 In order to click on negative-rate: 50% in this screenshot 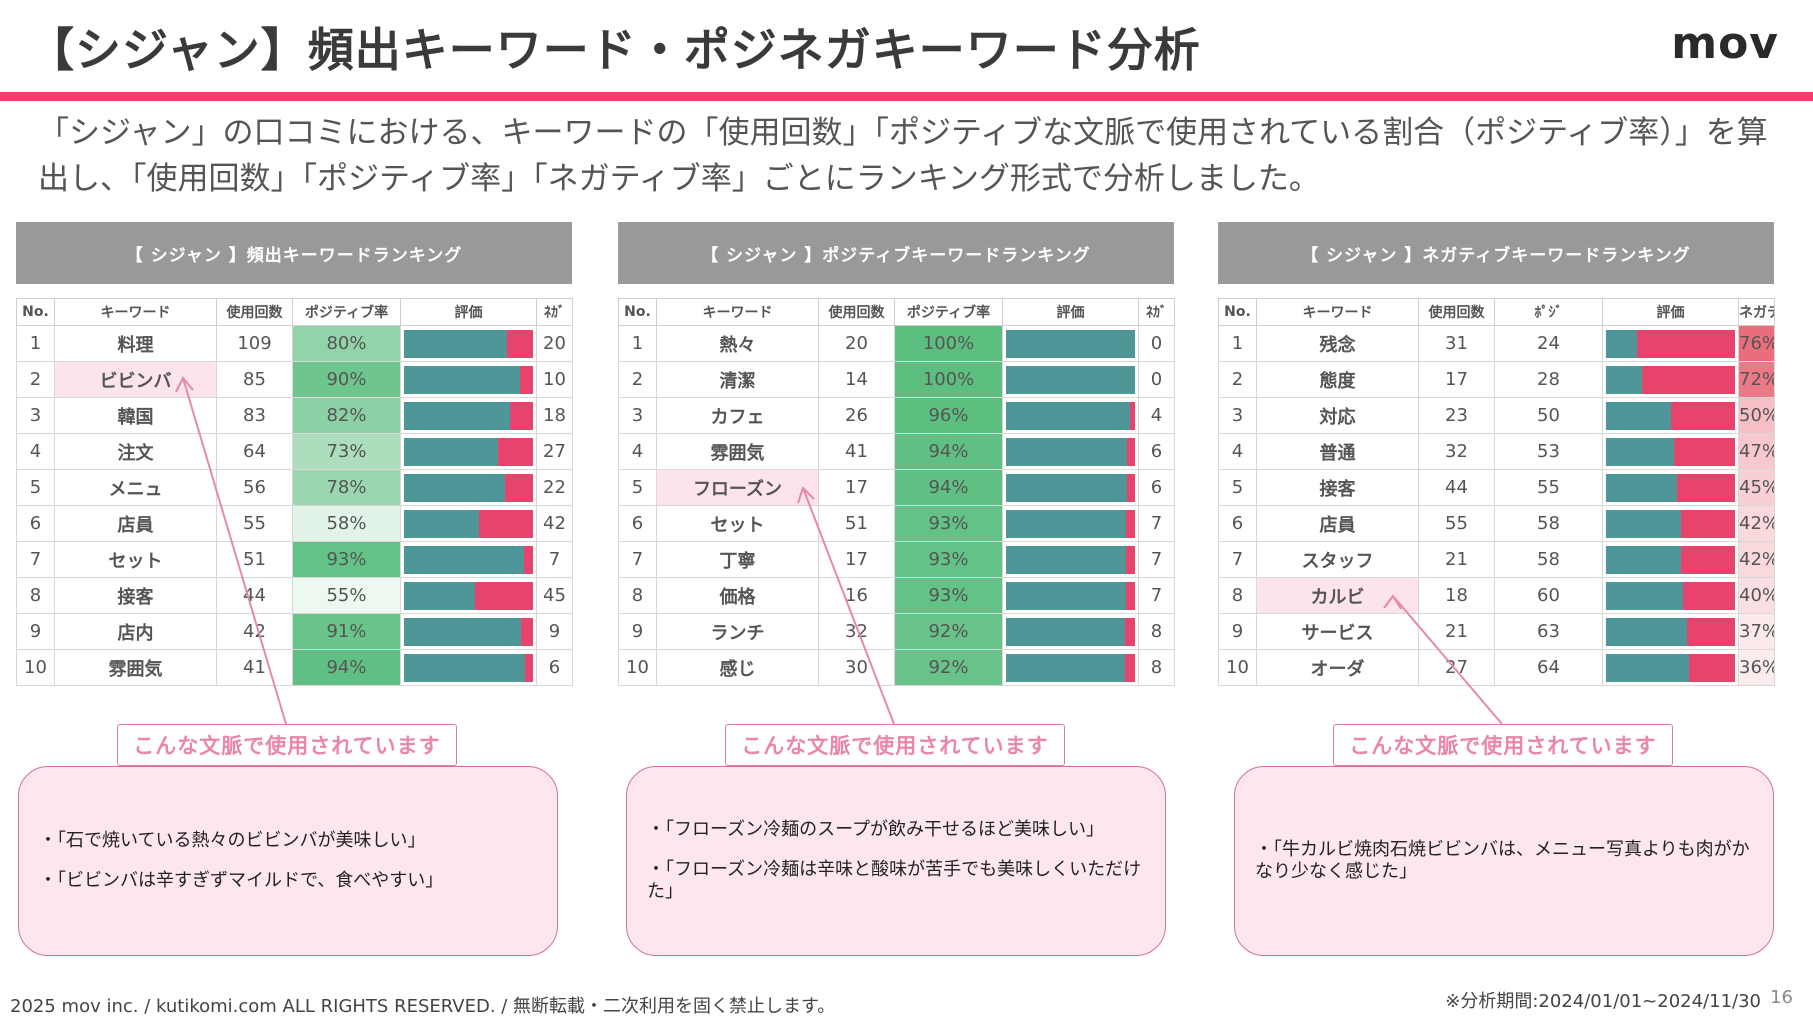, I will do `click(1756, 415)`.